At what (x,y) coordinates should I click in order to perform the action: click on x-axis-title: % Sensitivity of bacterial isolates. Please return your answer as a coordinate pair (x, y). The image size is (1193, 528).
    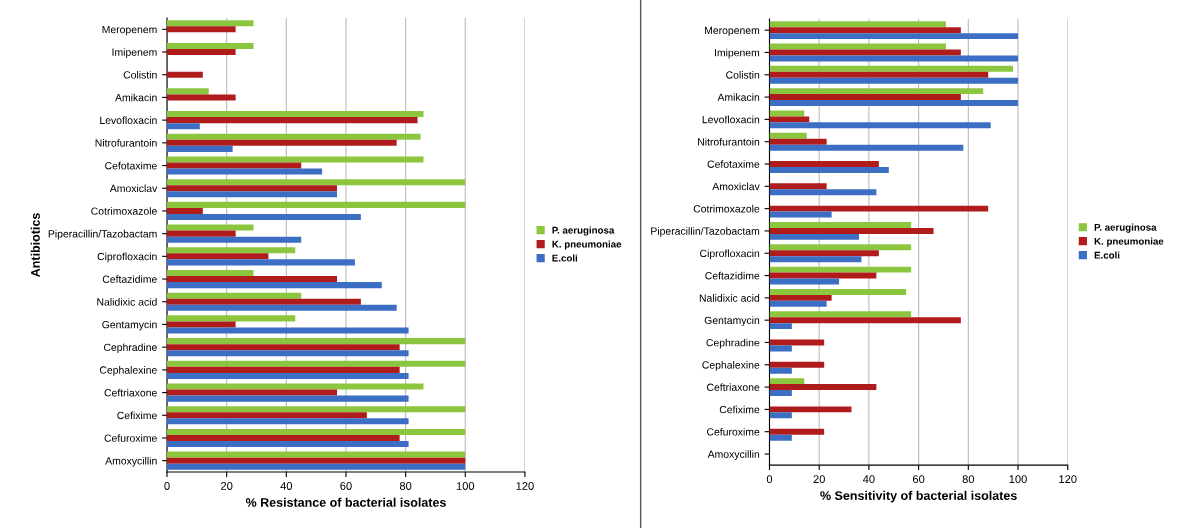
    Looking at the image, I should click on (918, 496).